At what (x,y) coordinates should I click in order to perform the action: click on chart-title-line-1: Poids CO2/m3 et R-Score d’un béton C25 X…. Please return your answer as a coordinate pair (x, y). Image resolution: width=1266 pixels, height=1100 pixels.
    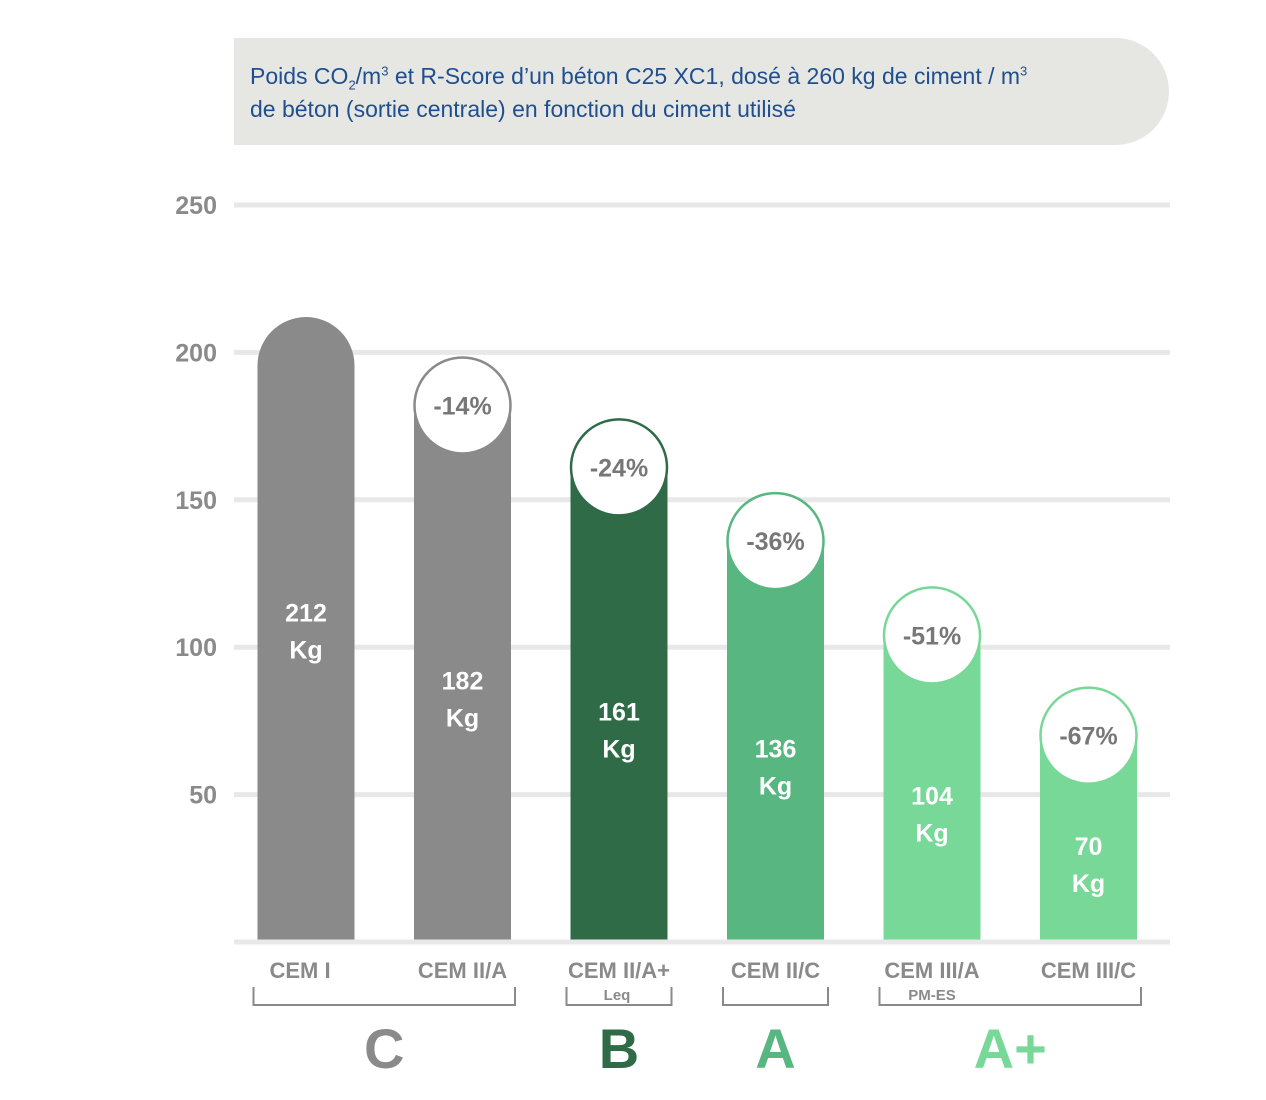
    Looking at the image, I should click on (701, 76).